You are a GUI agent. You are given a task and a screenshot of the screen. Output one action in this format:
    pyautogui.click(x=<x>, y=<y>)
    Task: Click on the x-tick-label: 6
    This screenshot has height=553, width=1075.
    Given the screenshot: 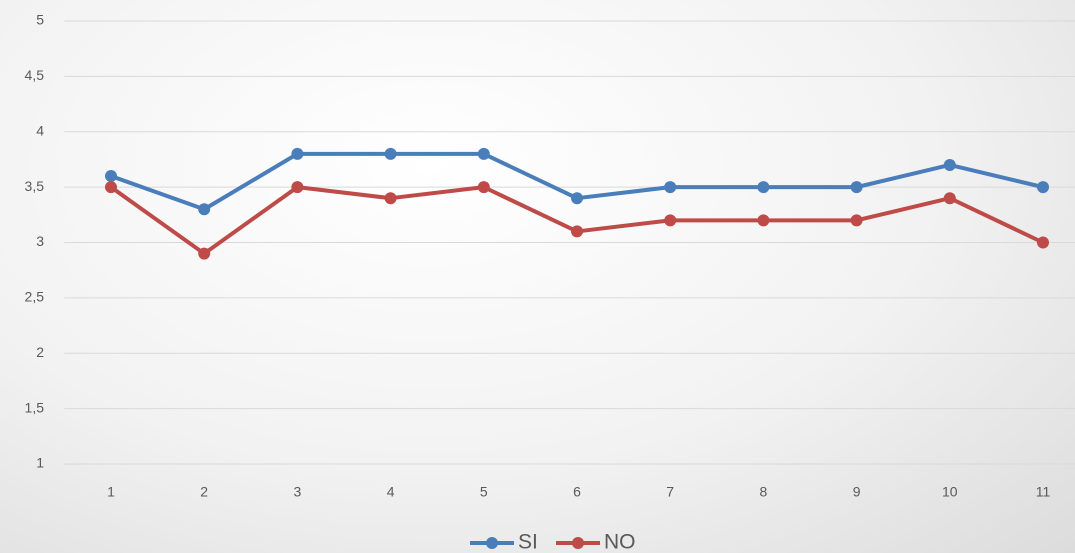 What is the action you would take?
    pyautogui.click(x=577, y=492)
    